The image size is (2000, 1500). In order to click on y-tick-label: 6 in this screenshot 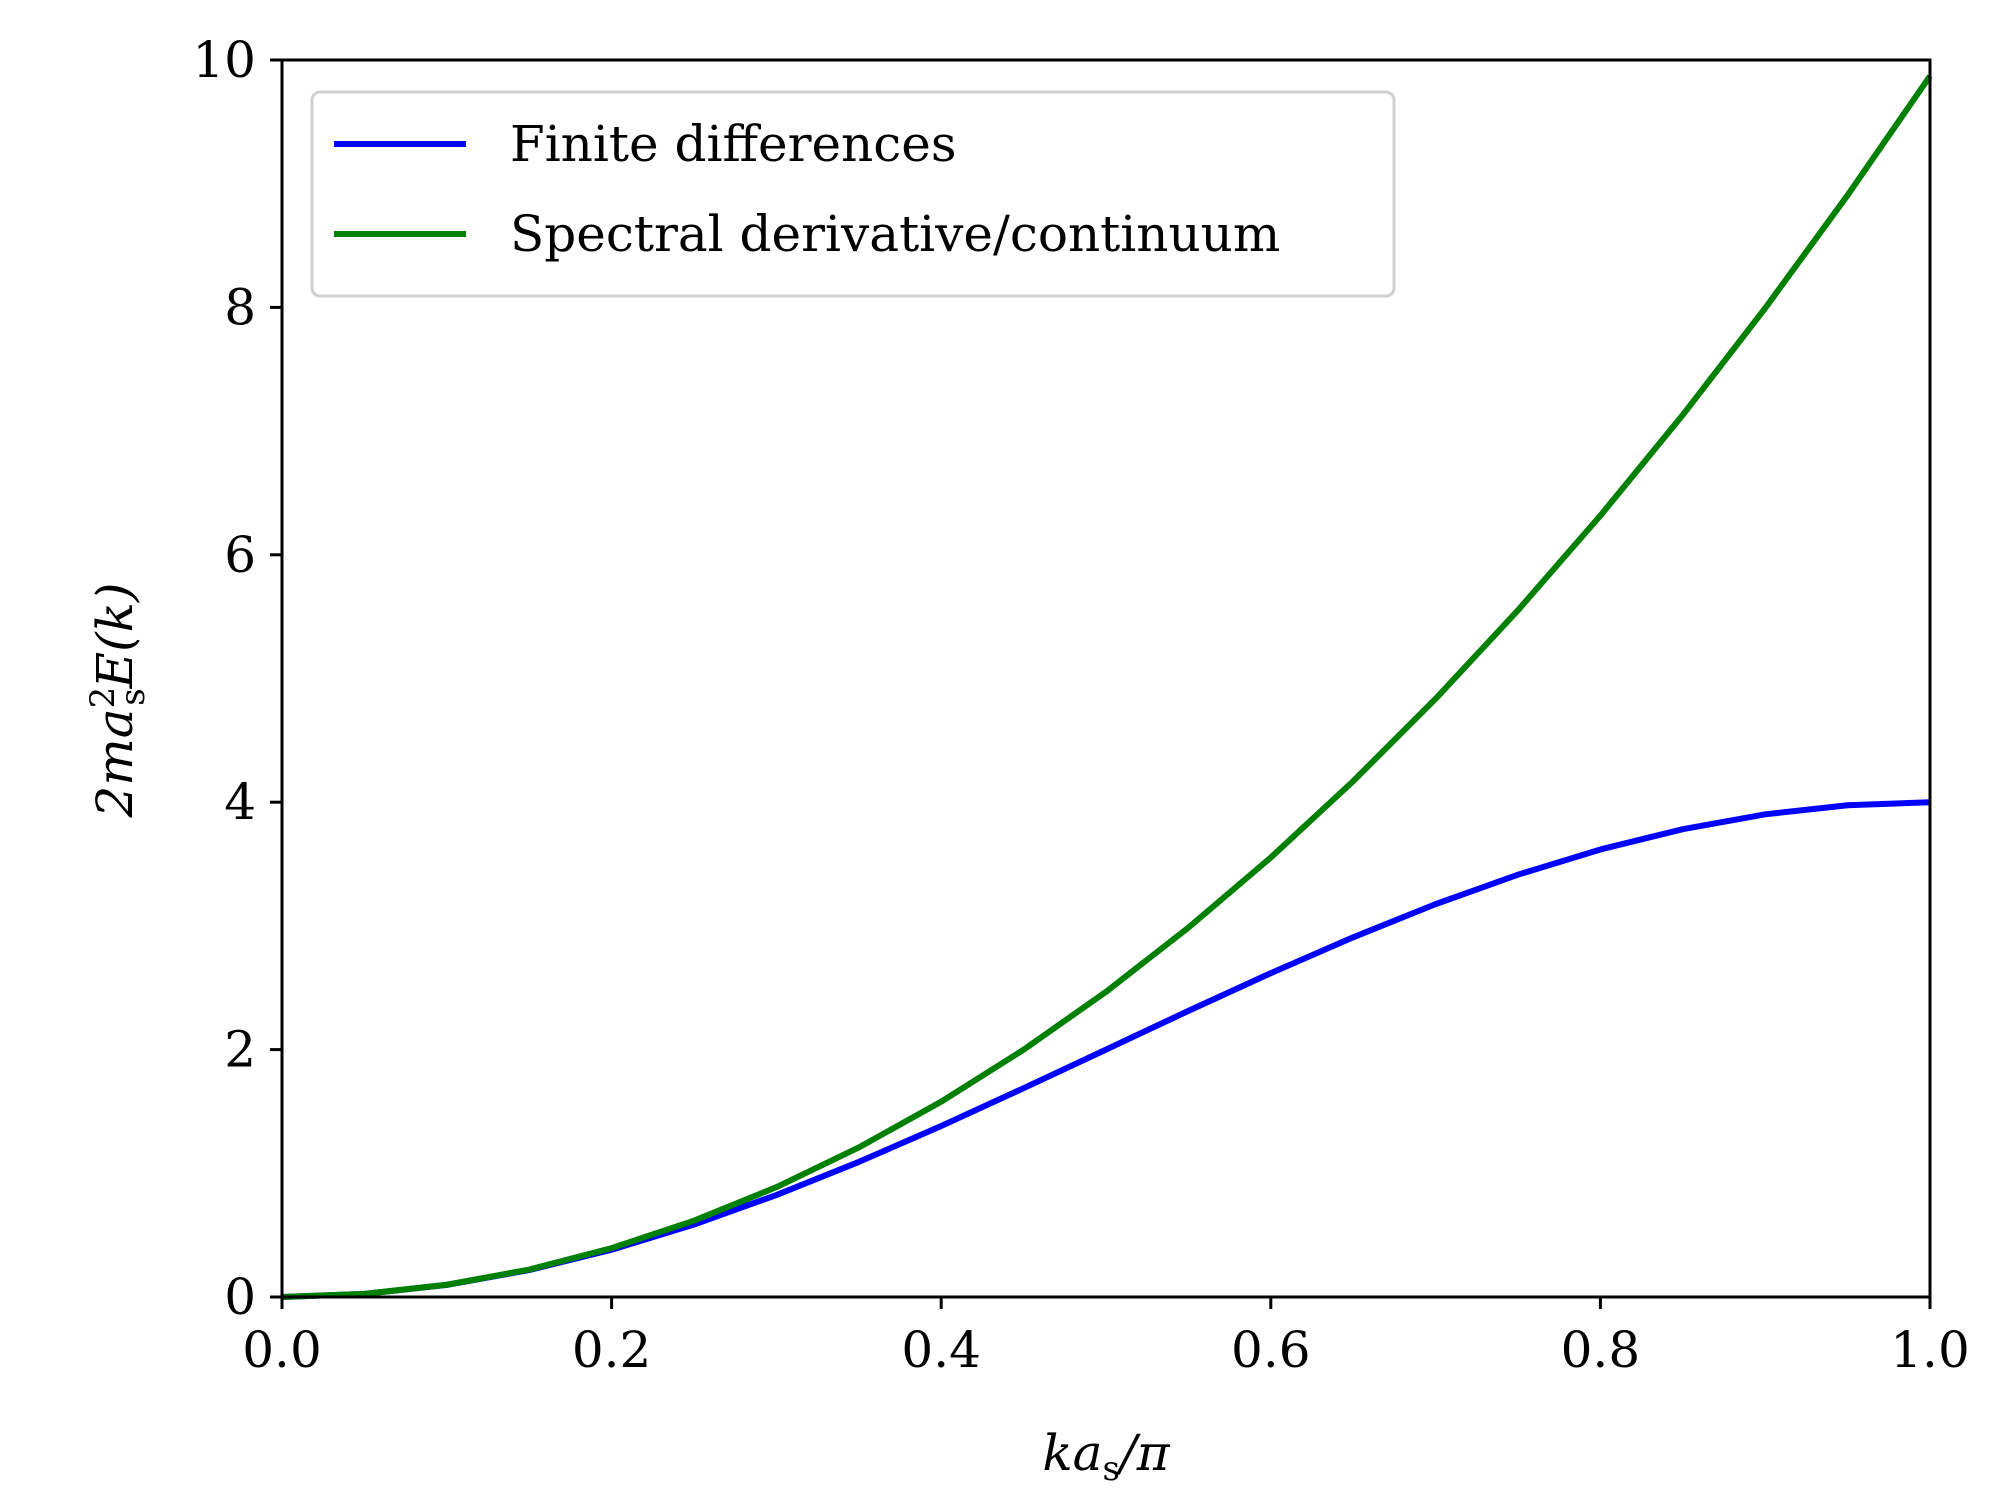, I will do `click(240, 555)`.